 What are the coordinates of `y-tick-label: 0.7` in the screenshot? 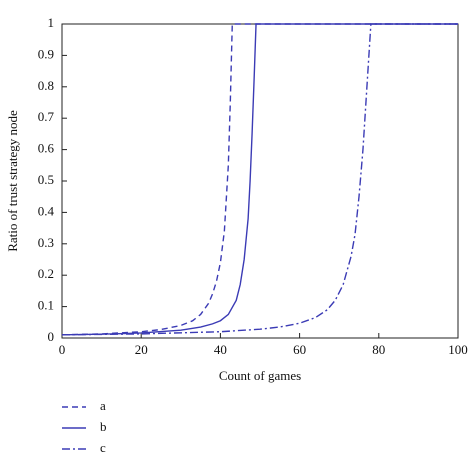 It's located at (46, 116).